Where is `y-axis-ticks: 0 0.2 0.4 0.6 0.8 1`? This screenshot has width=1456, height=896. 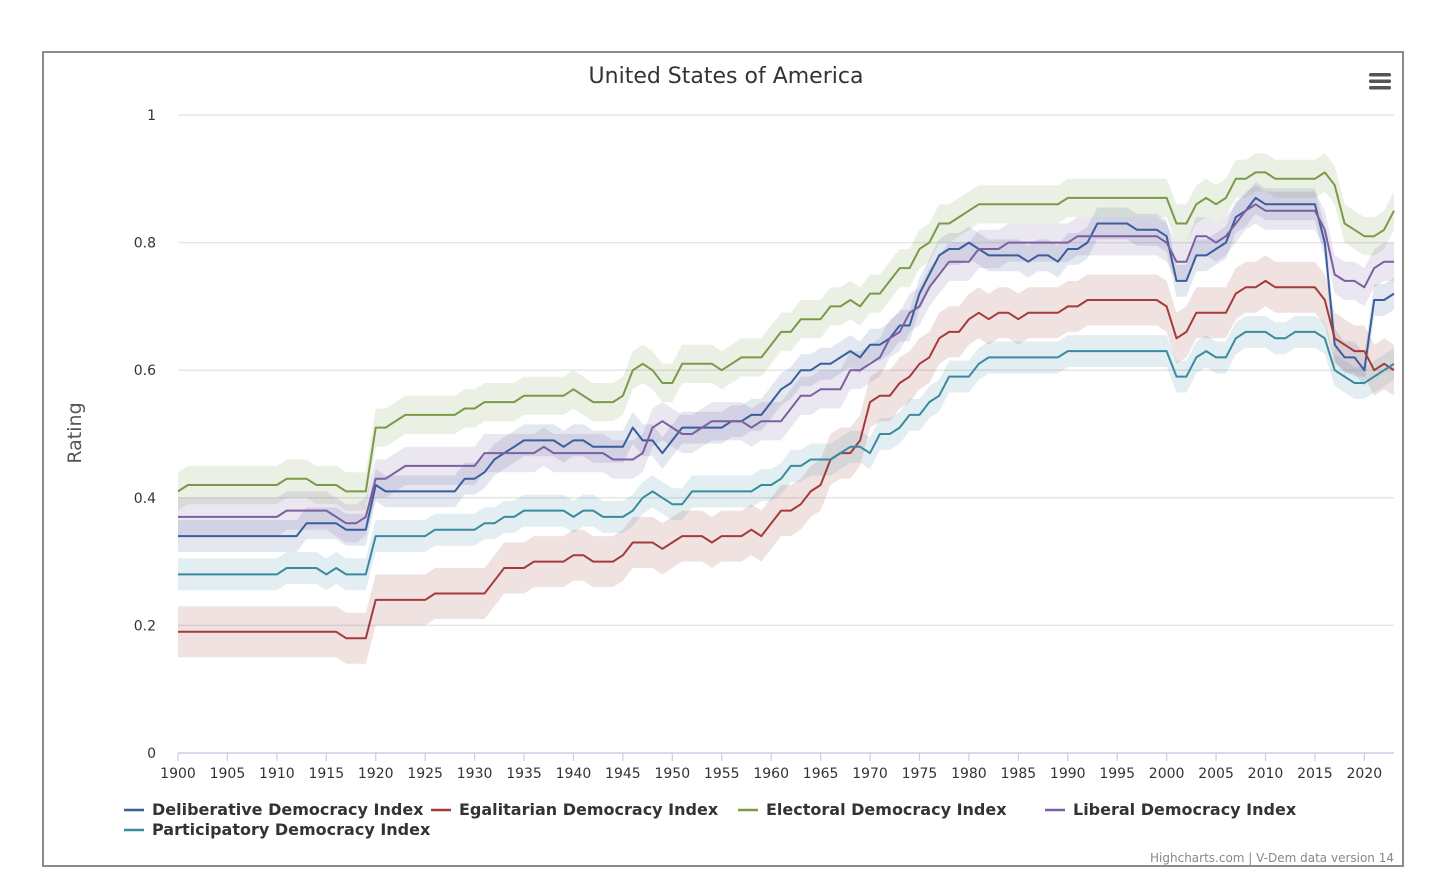
y-axis-ticks: 0 0.2 0.4 0.6 0.8 1 is located at coordinates (145, 435).